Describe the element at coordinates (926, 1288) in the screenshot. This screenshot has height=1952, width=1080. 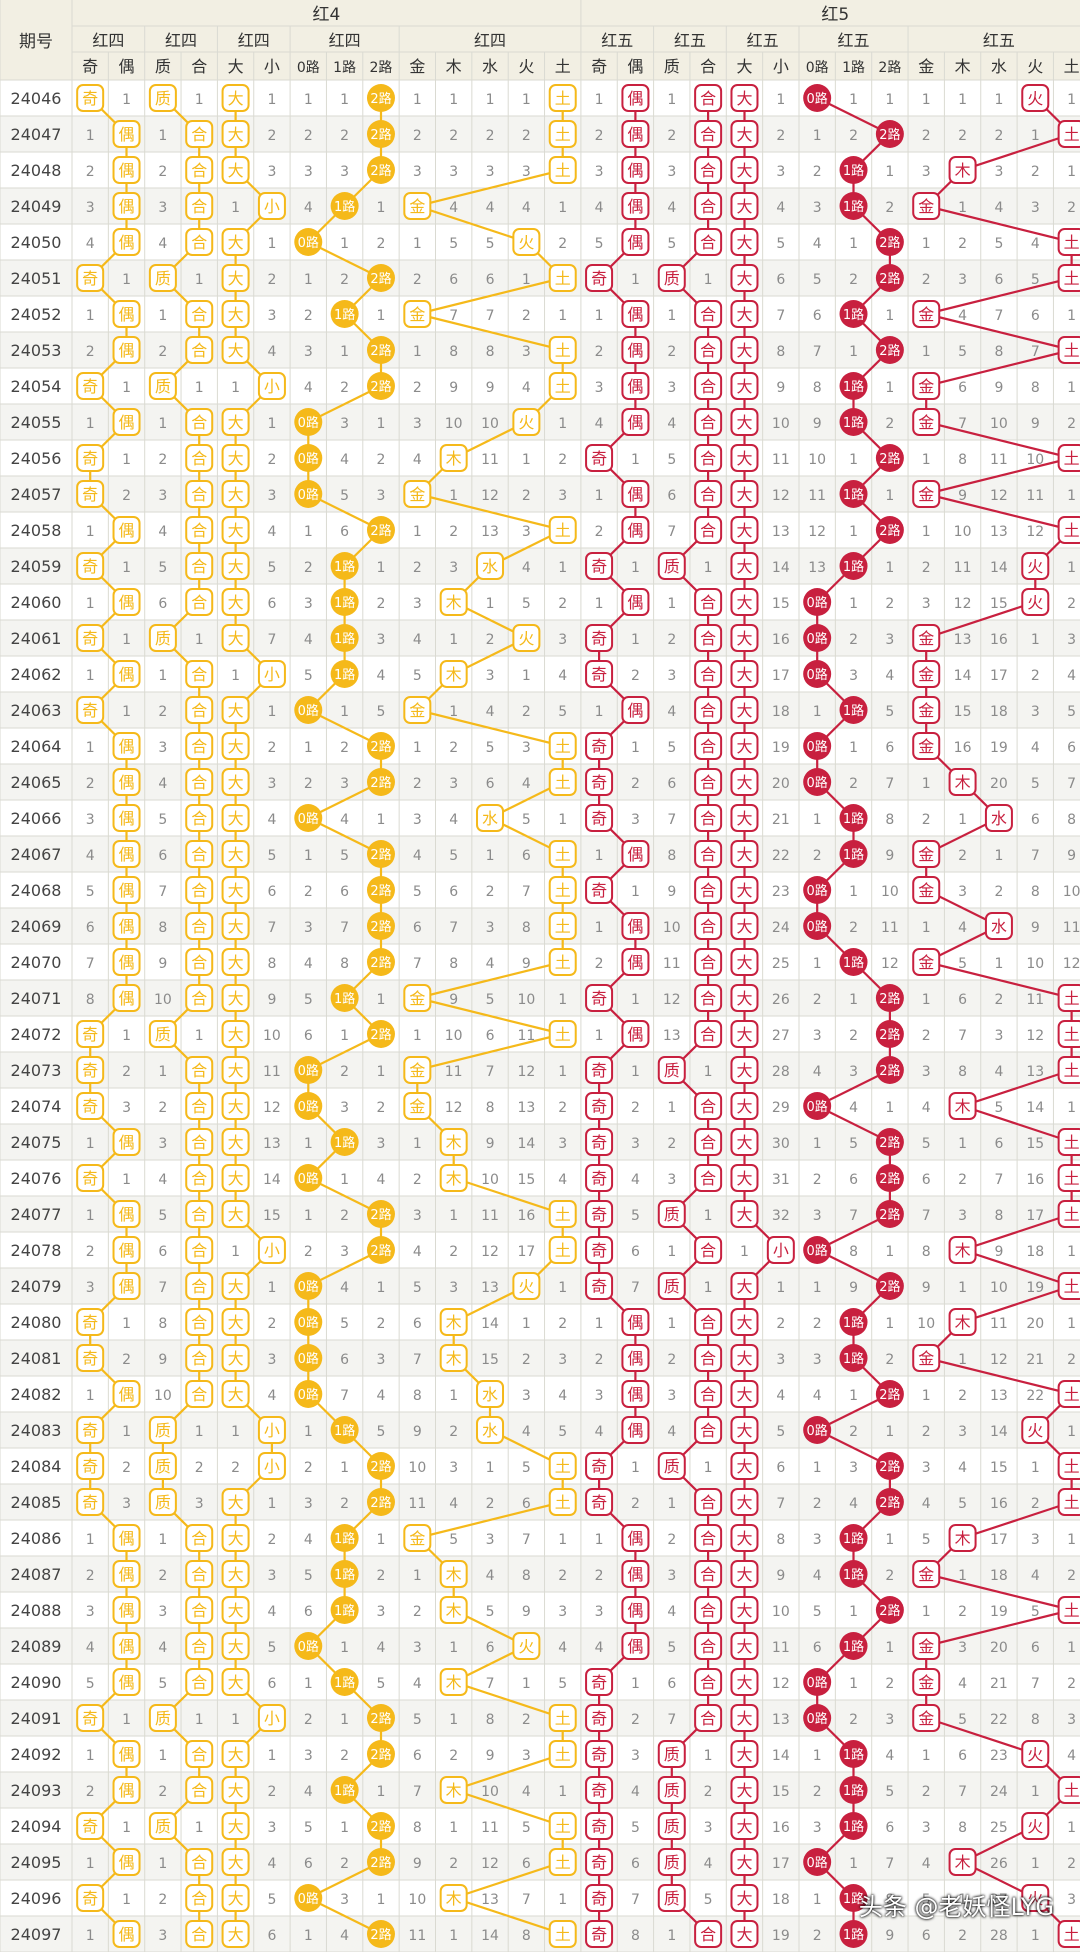
I see `miss-count: 9` at that location.